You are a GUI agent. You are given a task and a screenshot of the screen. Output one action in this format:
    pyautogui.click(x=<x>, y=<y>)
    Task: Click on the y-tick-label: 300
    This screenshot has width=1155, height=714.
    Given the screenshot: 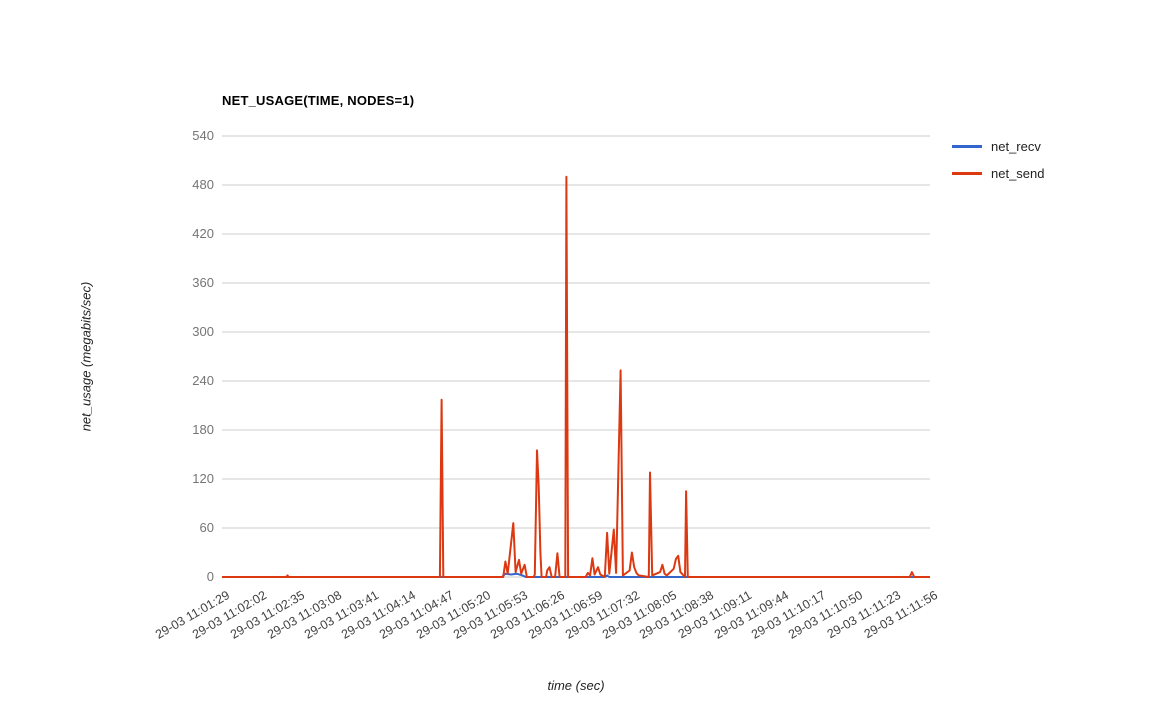 What is the action you would take?
    pyautogui.click(x=203, y=331)
    